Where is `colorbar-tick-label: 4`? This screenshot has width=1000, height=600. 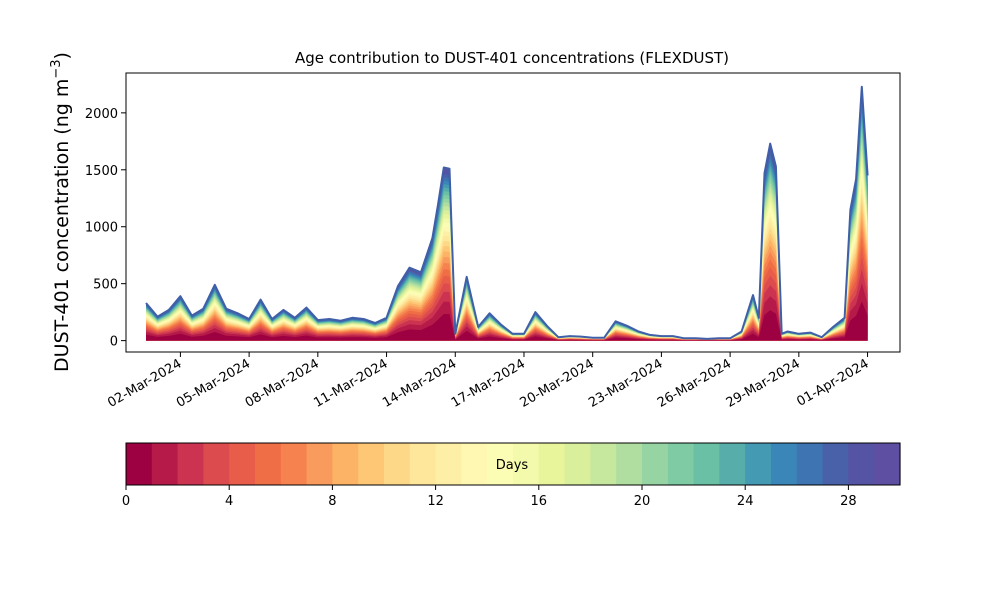 colorbar-tick-label: 4 is located at coordinates (229, 501).